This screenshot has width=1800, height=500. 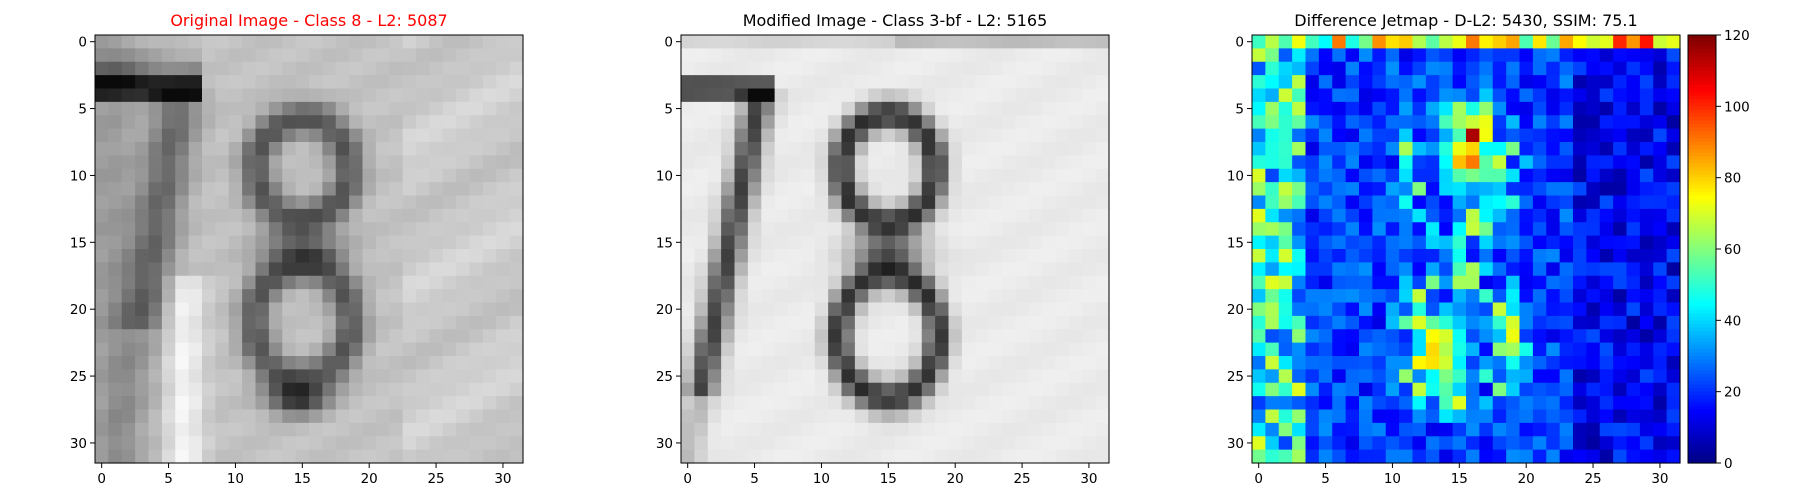 What do you see at coordinates (895, 20) in the screenshot?
I see `modified-image-title: Modified Image - Class 3-bf - L2: 5165` at bounding box center [895, 20].